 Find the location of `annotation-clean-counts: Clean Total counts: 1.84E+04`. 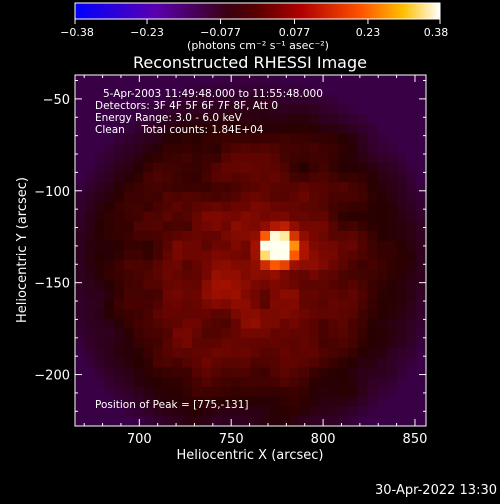

annotation-clean-counts: Clean Total counts: 1.84E+04 is located at coordinates (179, 130).